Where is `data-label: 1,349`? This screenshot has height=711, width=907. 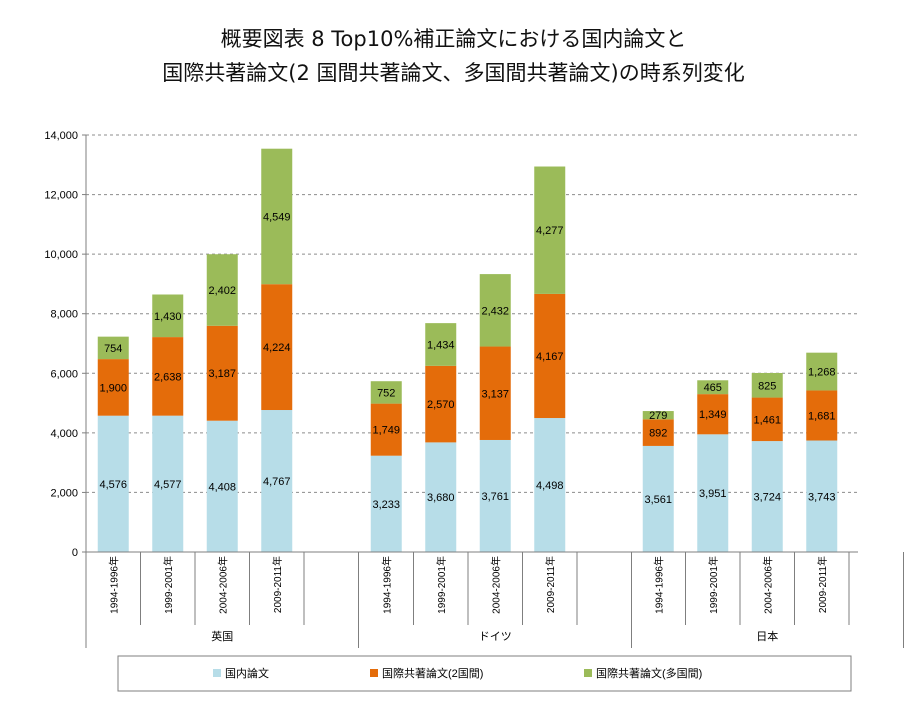 data-label: 1,349 is located at coordinates (713, 415).